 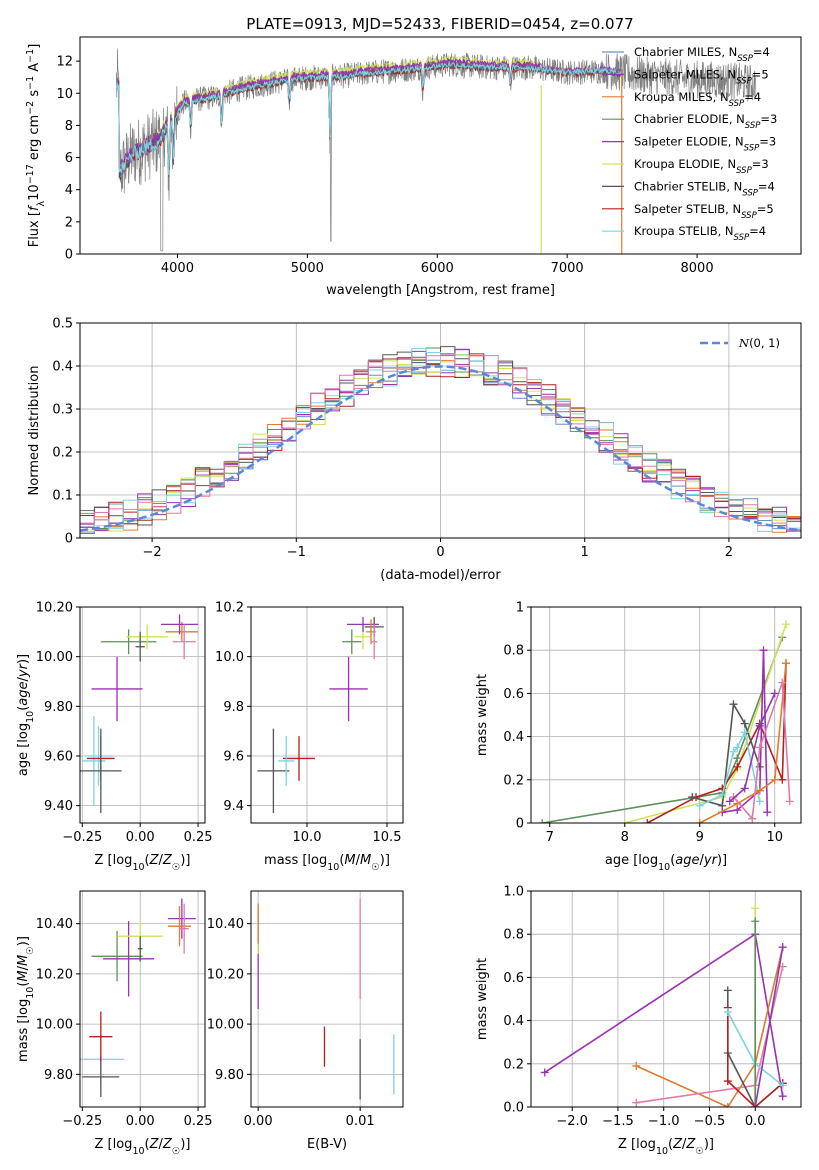 I want to click on legend-entry: Chabrier ELODIE, NSSP=3, so click(x=705, y=121).